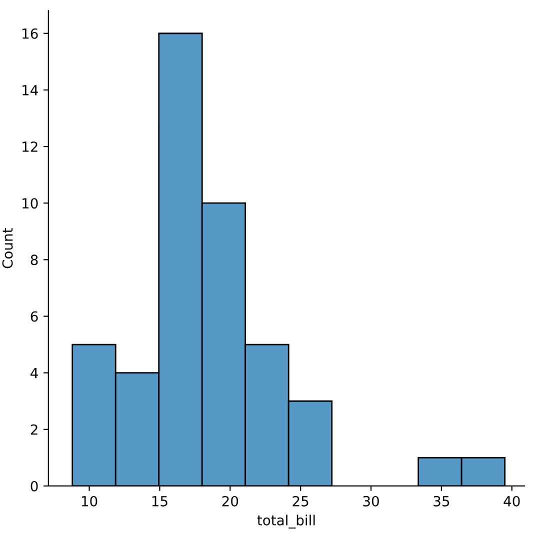 The image size is (538, 537). What do you see at coordinates (371, 501) in the screenshot?
I see `x-tick-label: 30` at bounding box center [371, 501].